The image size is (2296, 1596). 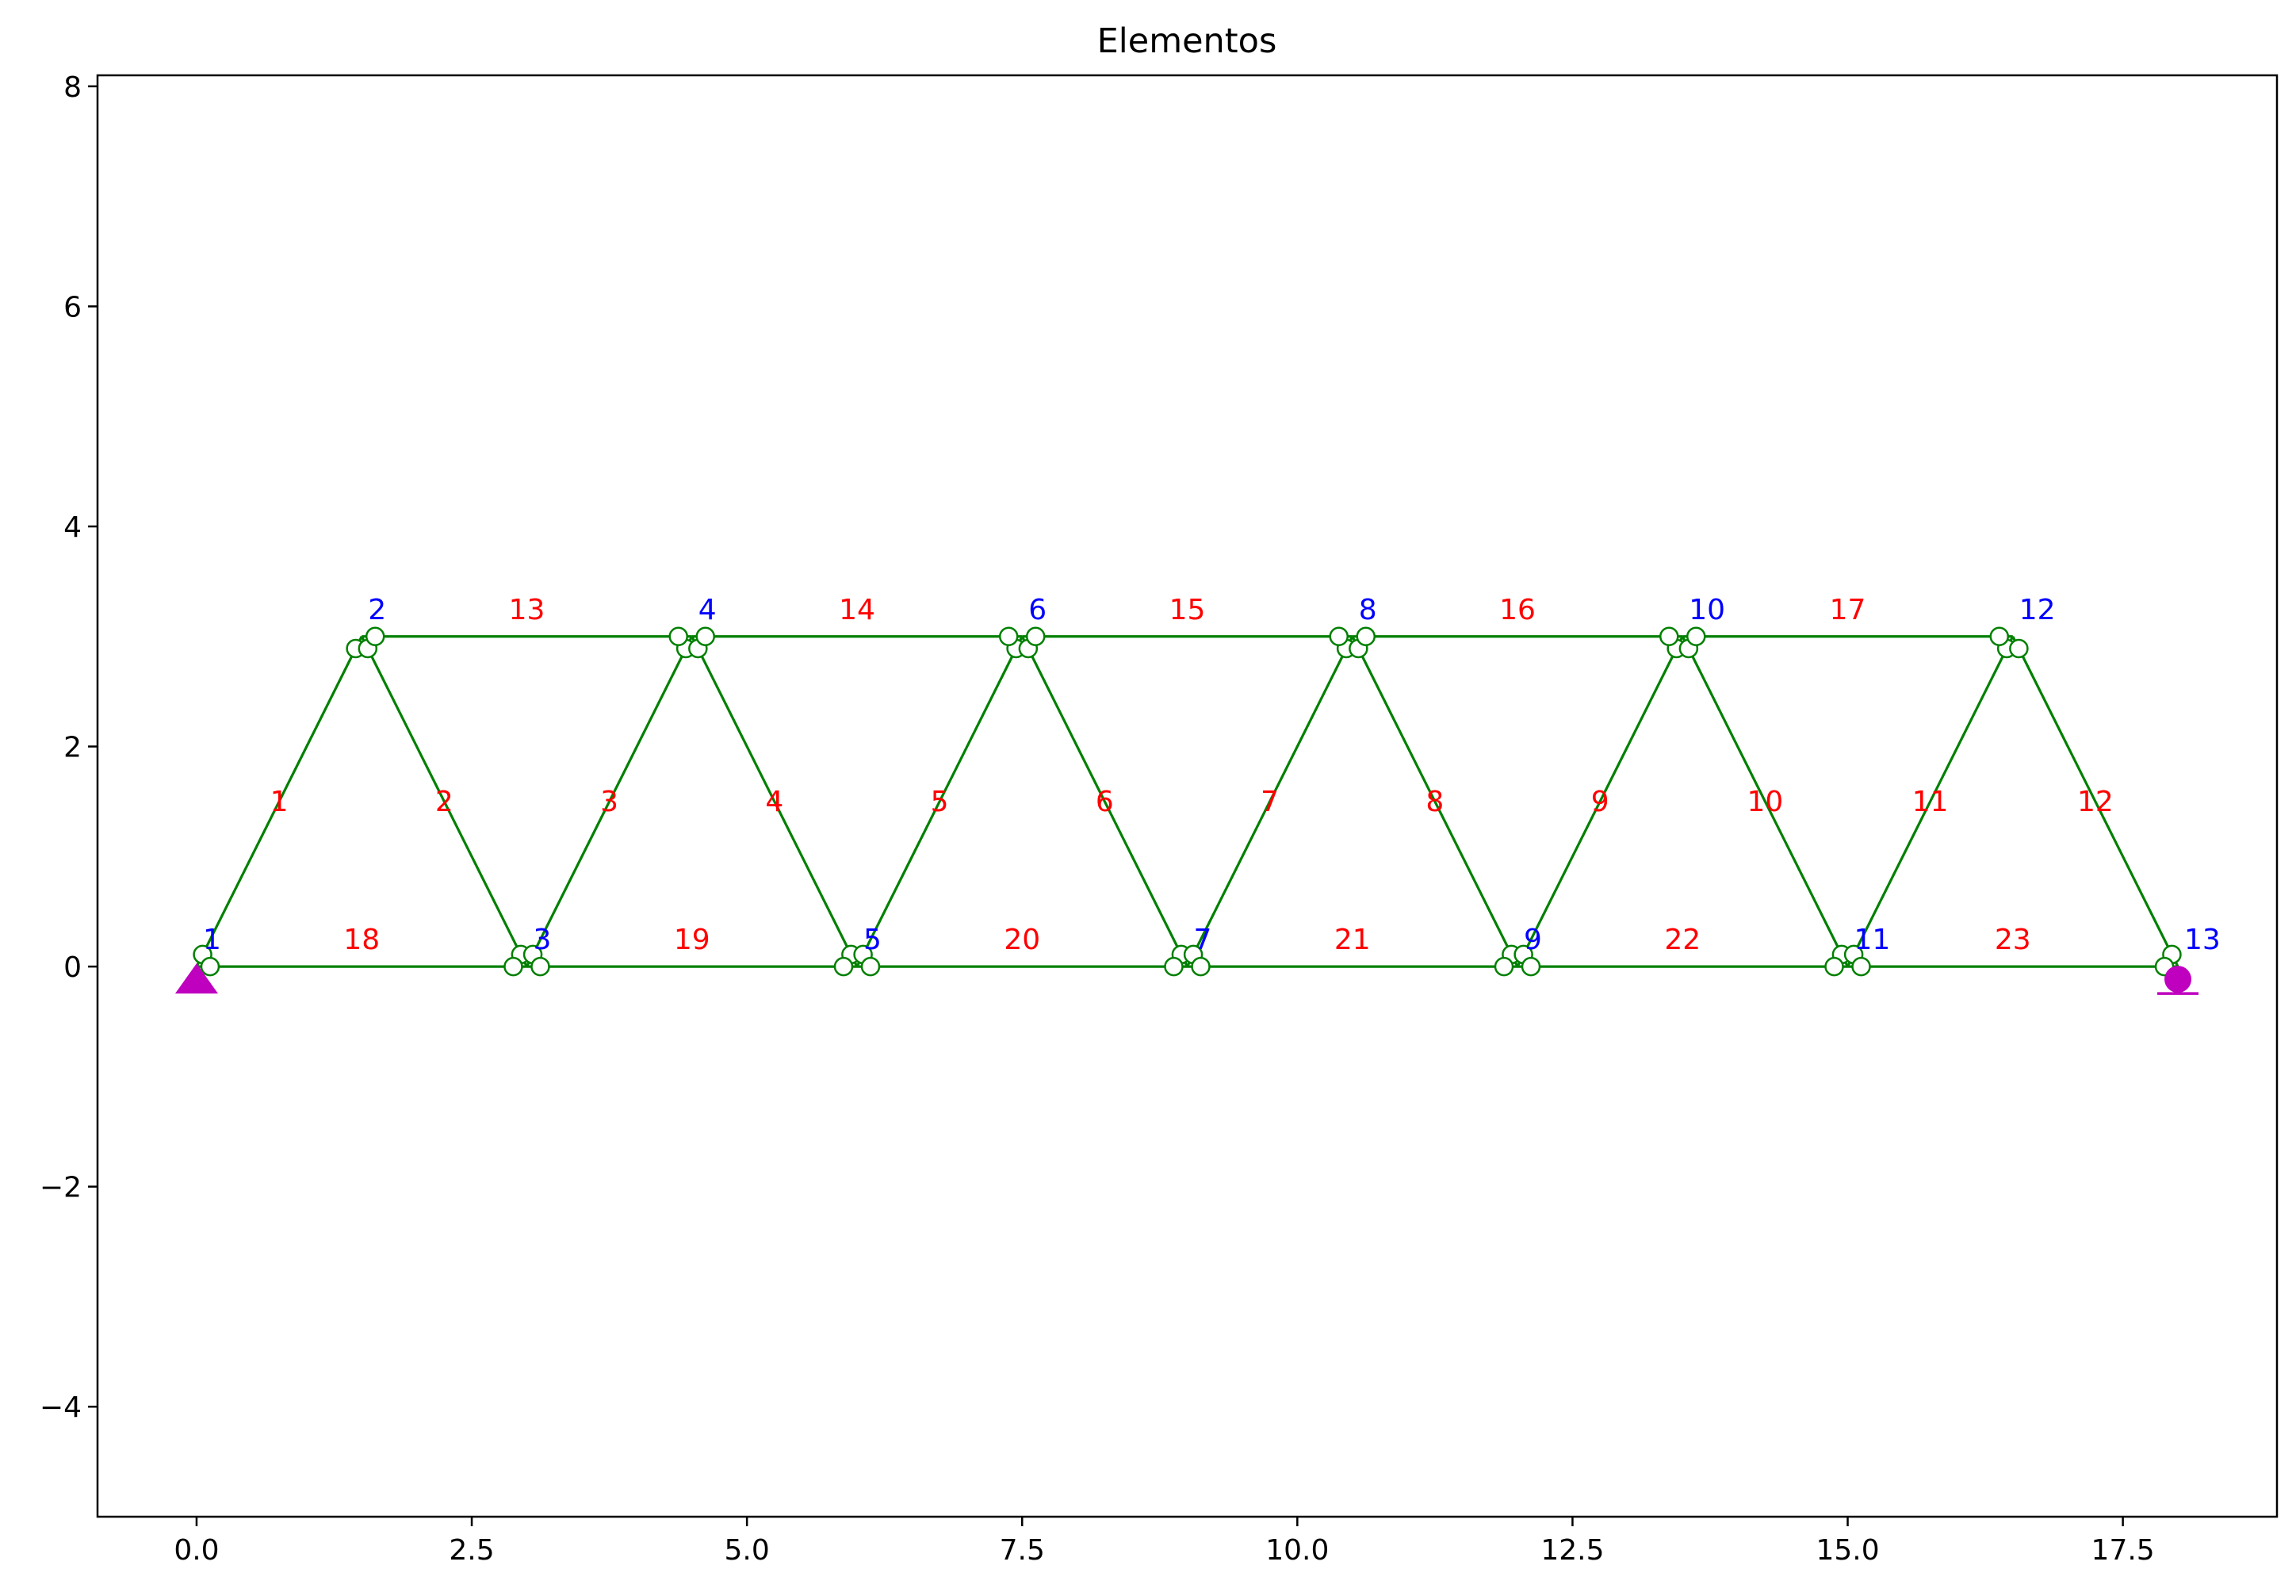 What do you see at coordinates (472, 1550) in the screenshot?
I see `x-tick-label: 2.5` at bounding box center [472, 1550].